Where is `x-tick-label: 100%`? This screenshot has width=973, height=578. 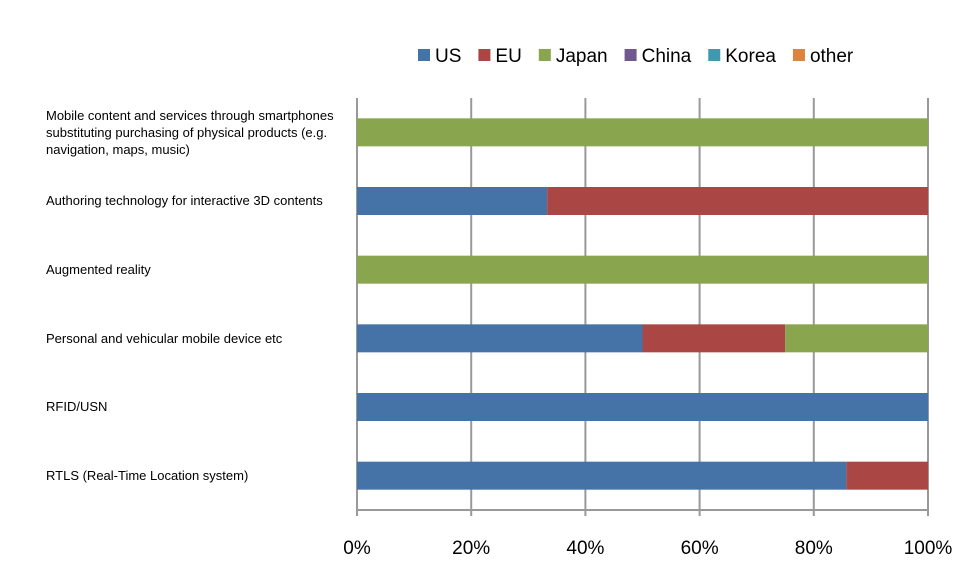 x-tick-label: 100% is located at coordinates (928, 548).